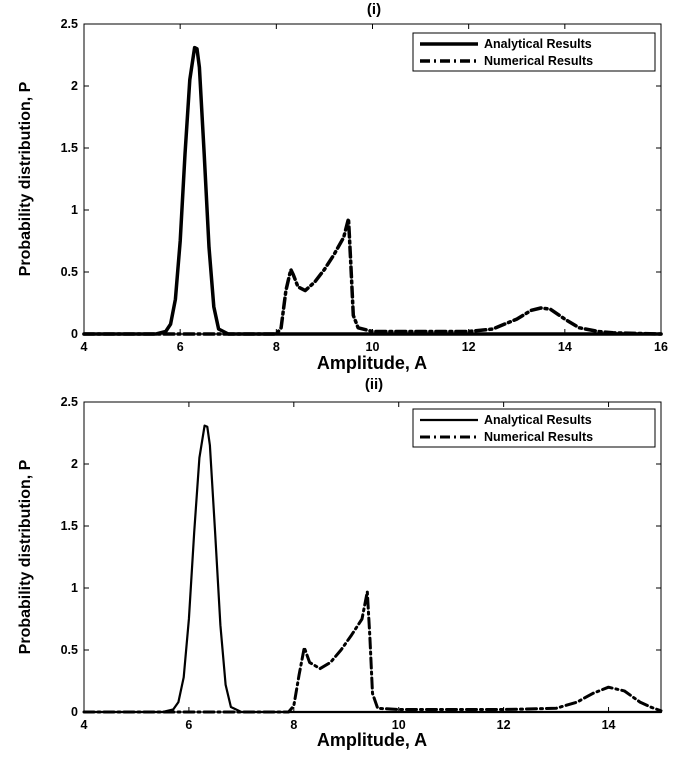 The height and width of the screenshot is (759, 674). What do you see at coordinates (661, 347) in the screenshot?
I see `x-tick-label: 16` at bounding box center [661, 347].